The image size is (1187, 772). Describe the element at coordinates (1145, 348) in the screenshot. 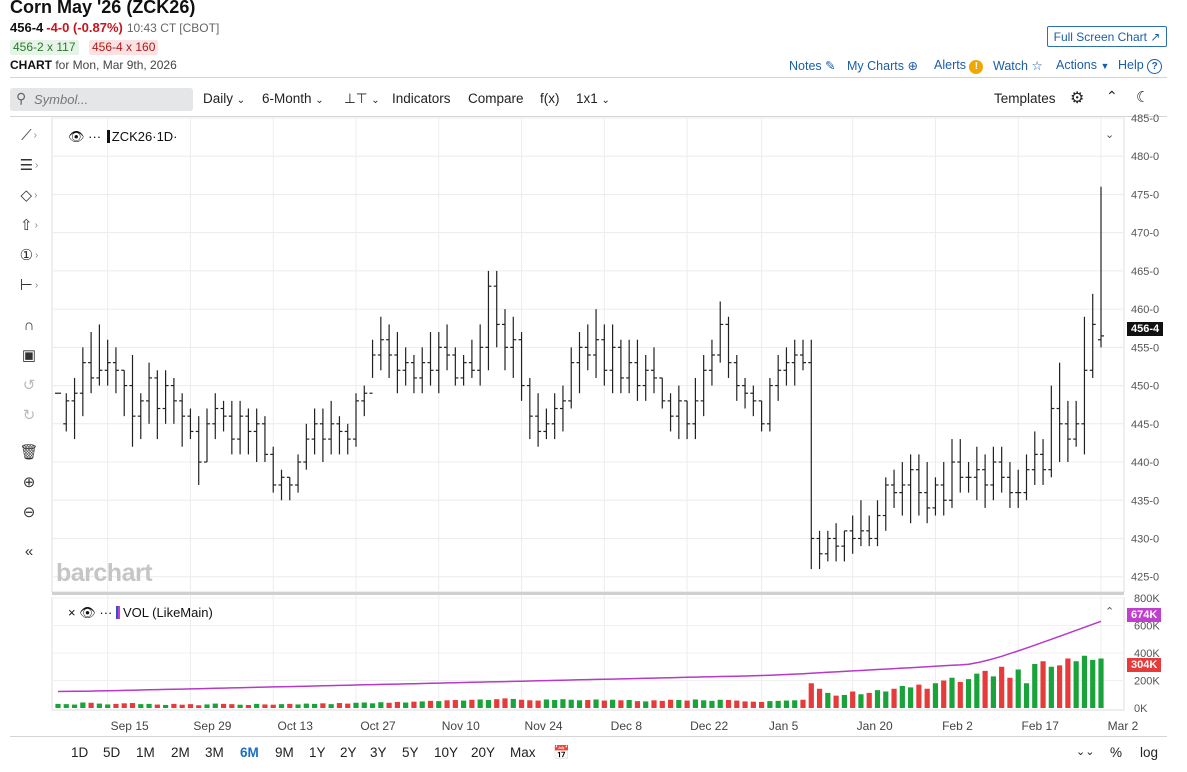

I see `price-tick-label: 455-0` at that location.